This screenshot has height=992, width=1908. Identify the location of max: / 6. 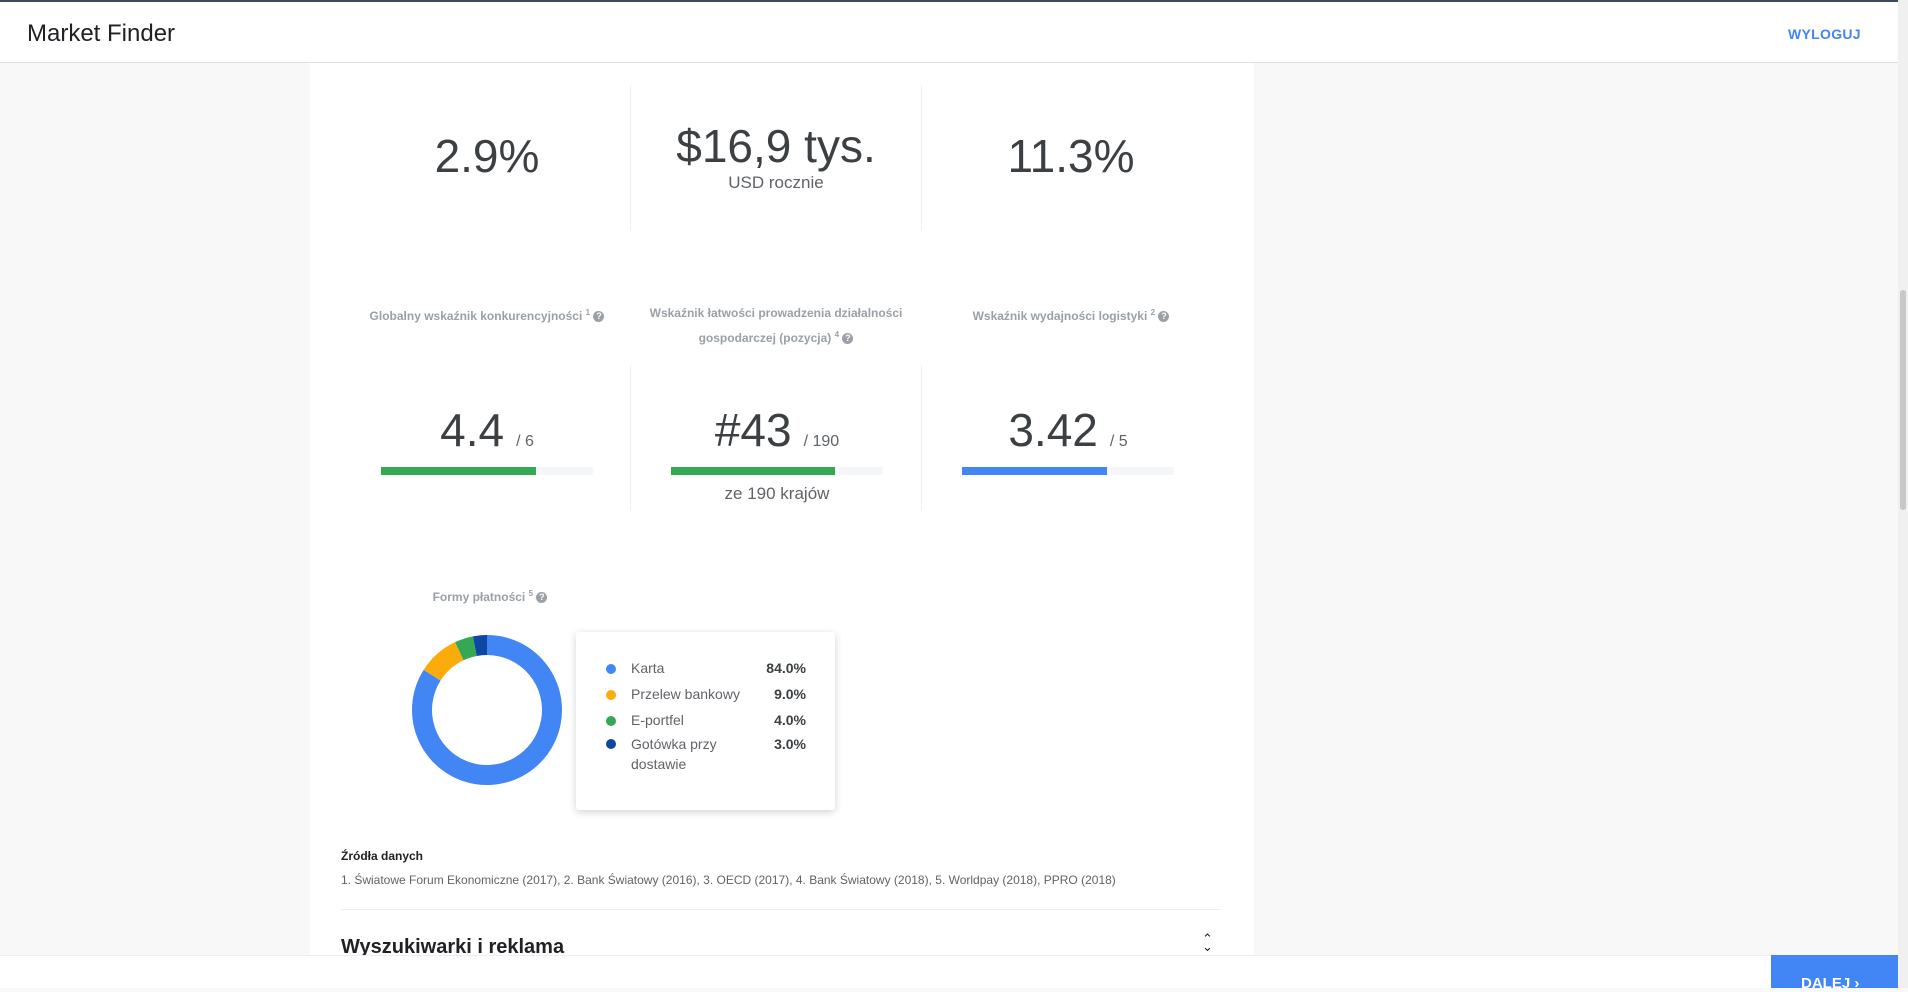
(525, 441).